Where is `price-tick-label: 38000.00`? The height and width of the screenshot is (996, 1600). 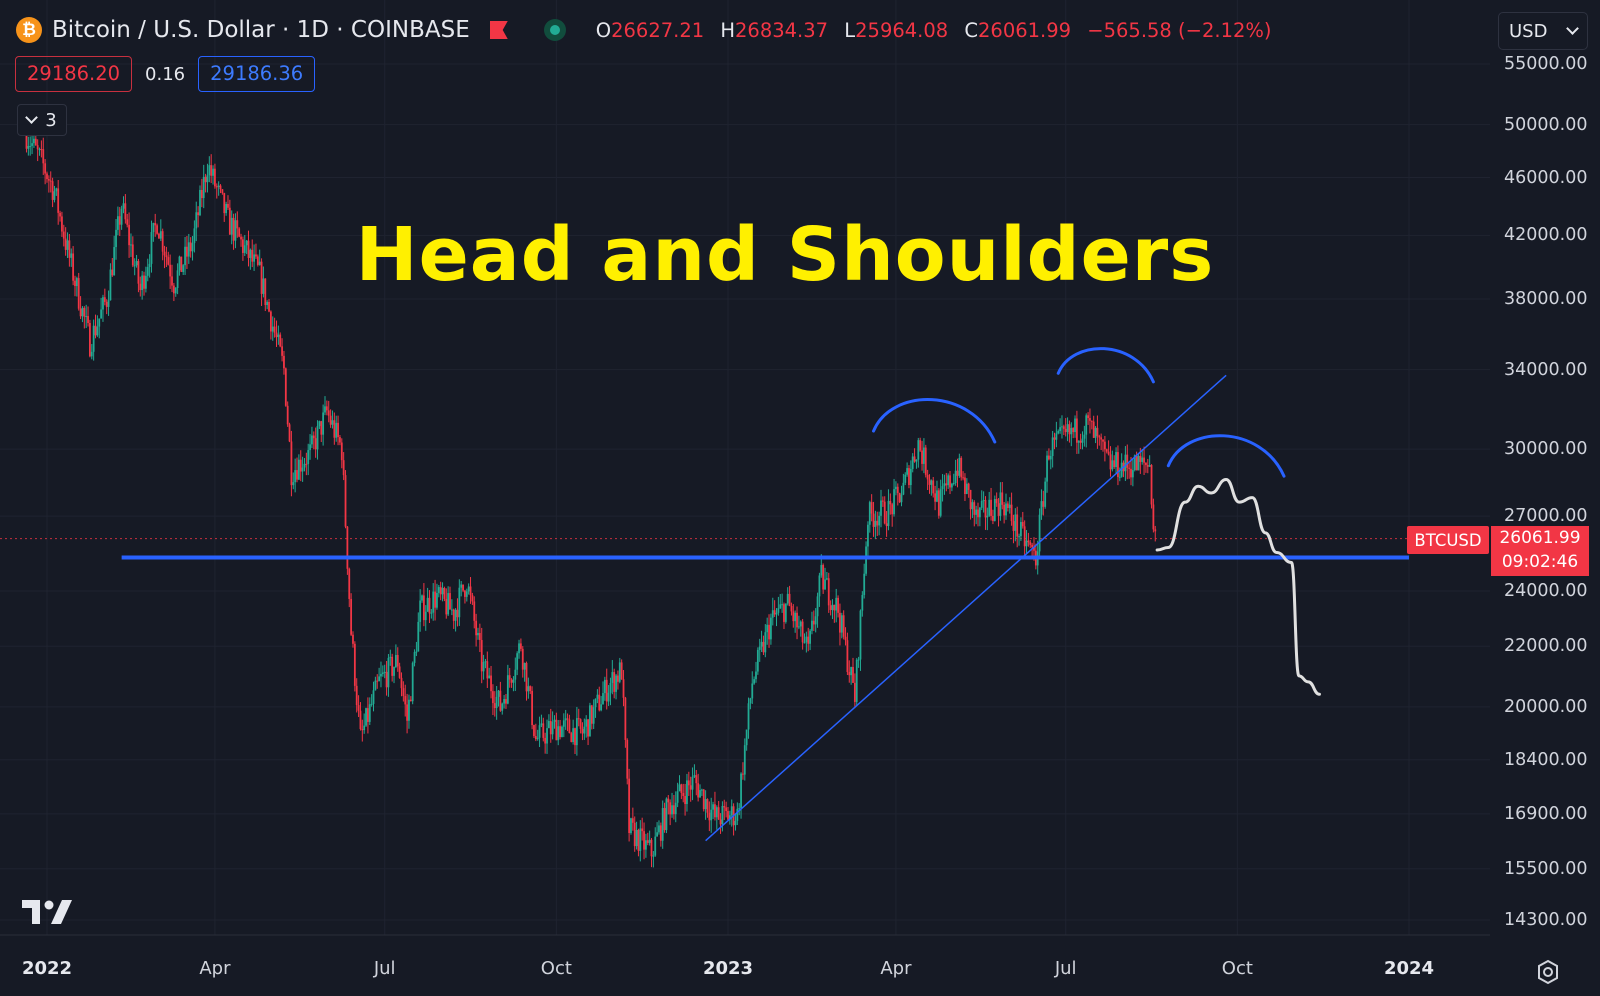 price-tick-label: 38000.00 is located at coordinates (1546, 298).